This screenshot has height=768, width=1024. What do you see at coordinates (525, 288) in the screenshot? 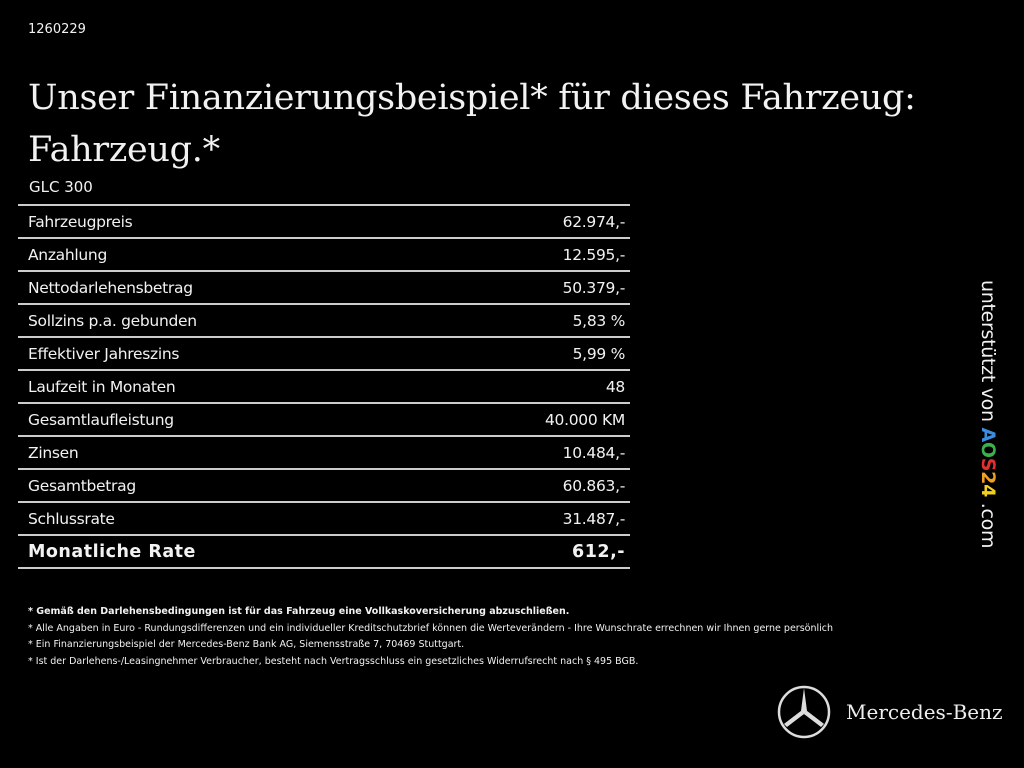
I see `row-value: 50.379,-` at bounding box center [525, 288].